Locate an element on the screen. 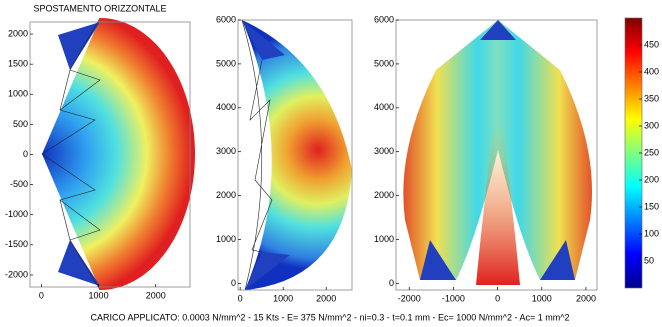 The height and width of the screenshot is (327, 662). plot-frame is located at coordinates (295, 155).